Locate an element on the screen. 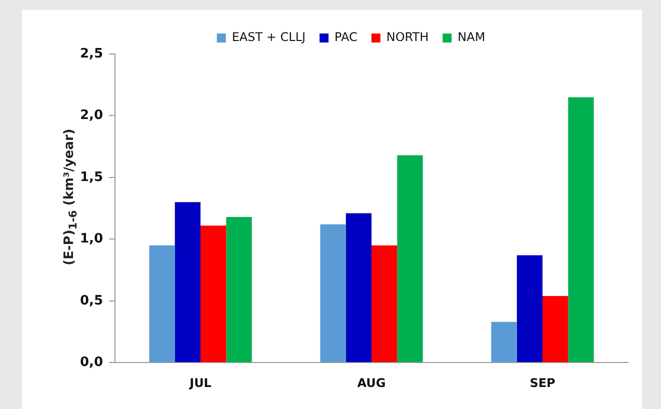 The width and height of the screenshot is (661, 409). y-tick-label: 1,0 is located at coordinates (92, 239).